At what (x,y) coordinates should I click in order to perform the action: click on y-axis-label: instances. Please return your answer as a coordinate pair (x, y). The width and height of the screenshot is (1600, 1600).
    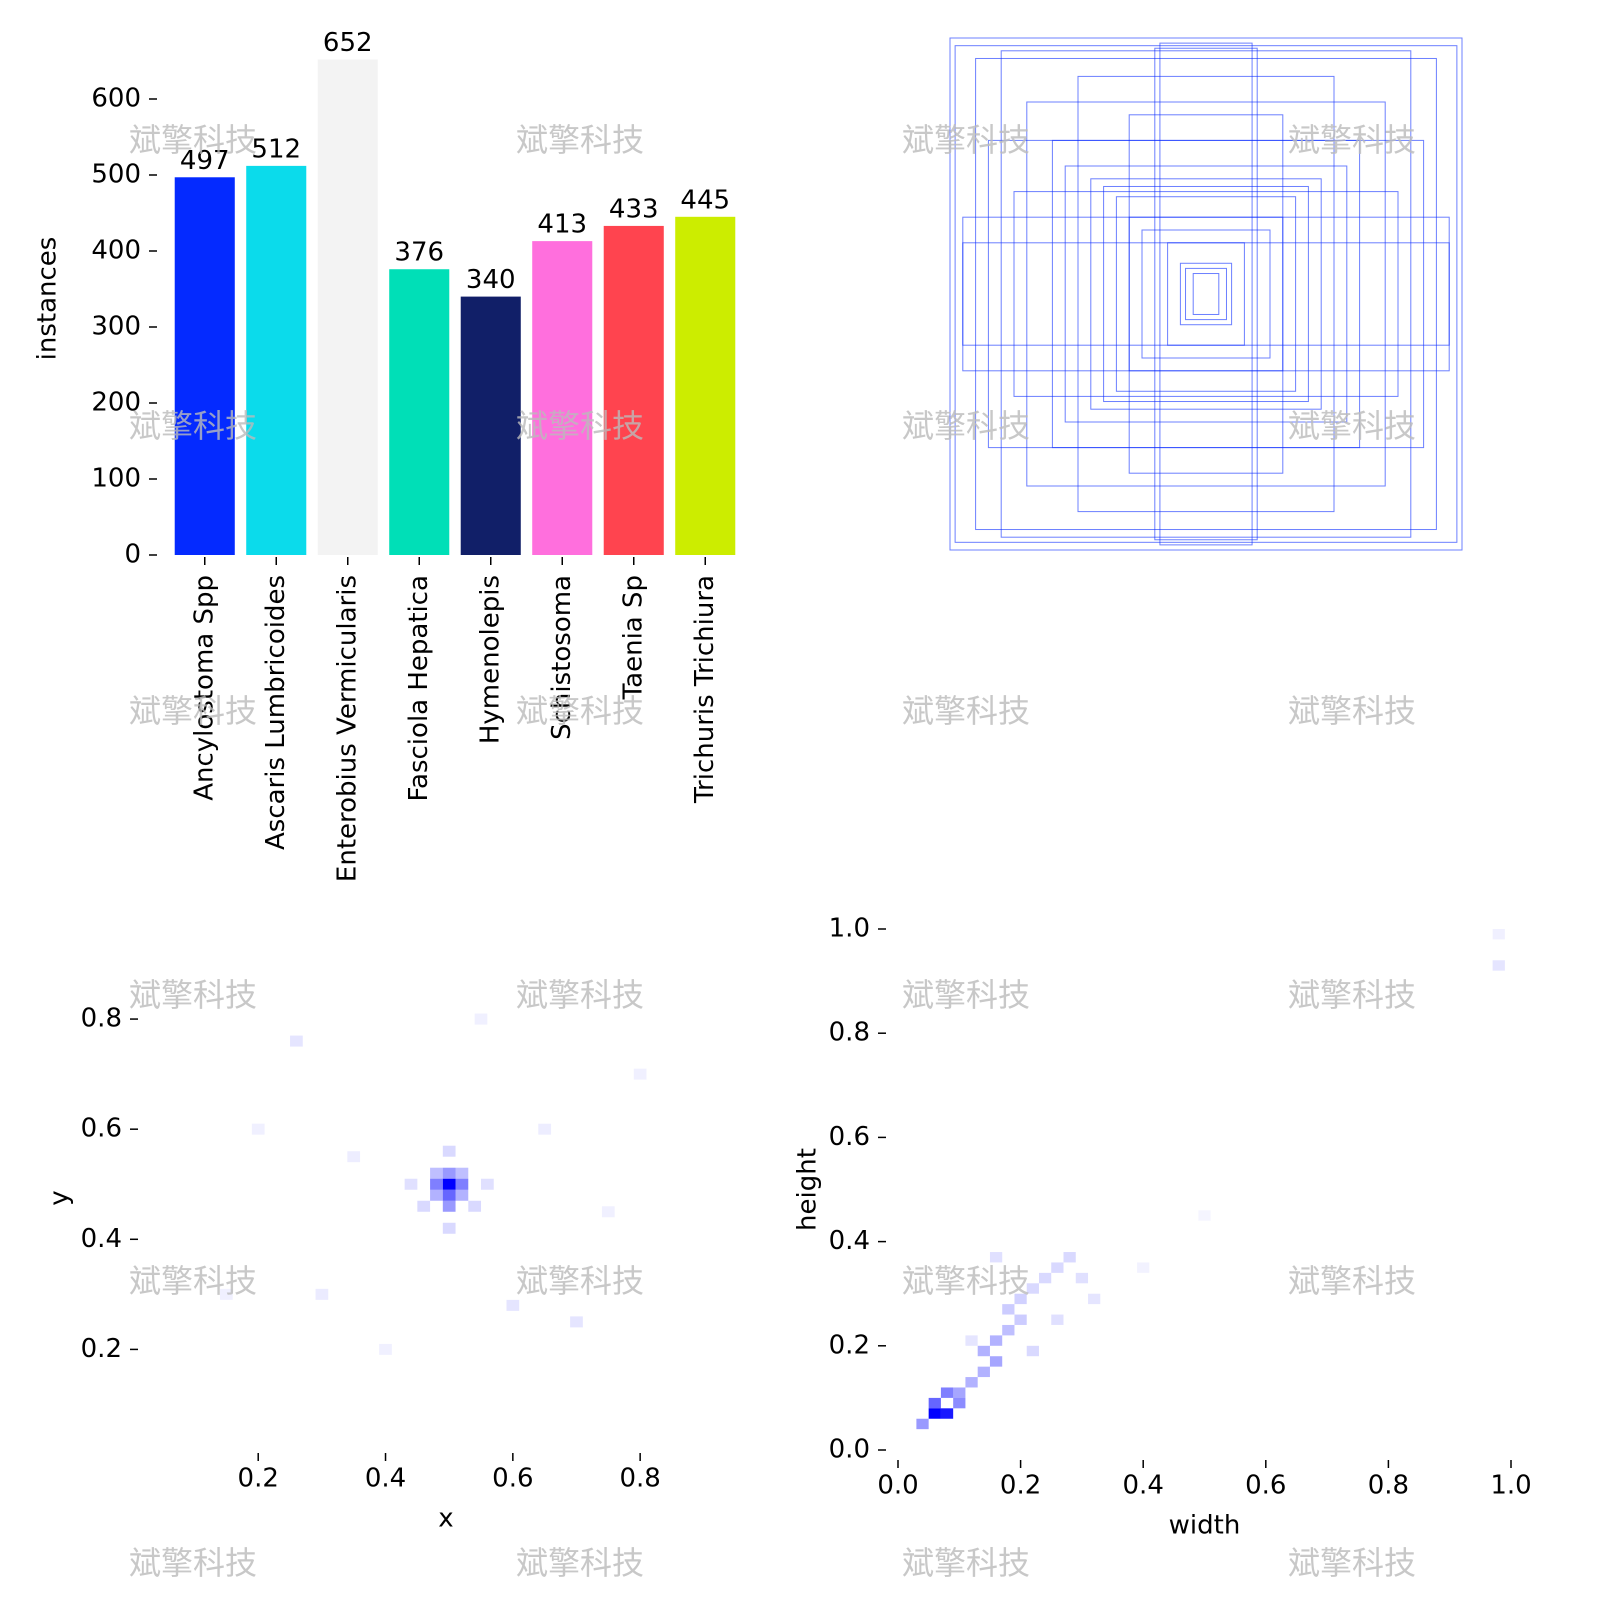
    Looking at the image, I should click on (48, 299).